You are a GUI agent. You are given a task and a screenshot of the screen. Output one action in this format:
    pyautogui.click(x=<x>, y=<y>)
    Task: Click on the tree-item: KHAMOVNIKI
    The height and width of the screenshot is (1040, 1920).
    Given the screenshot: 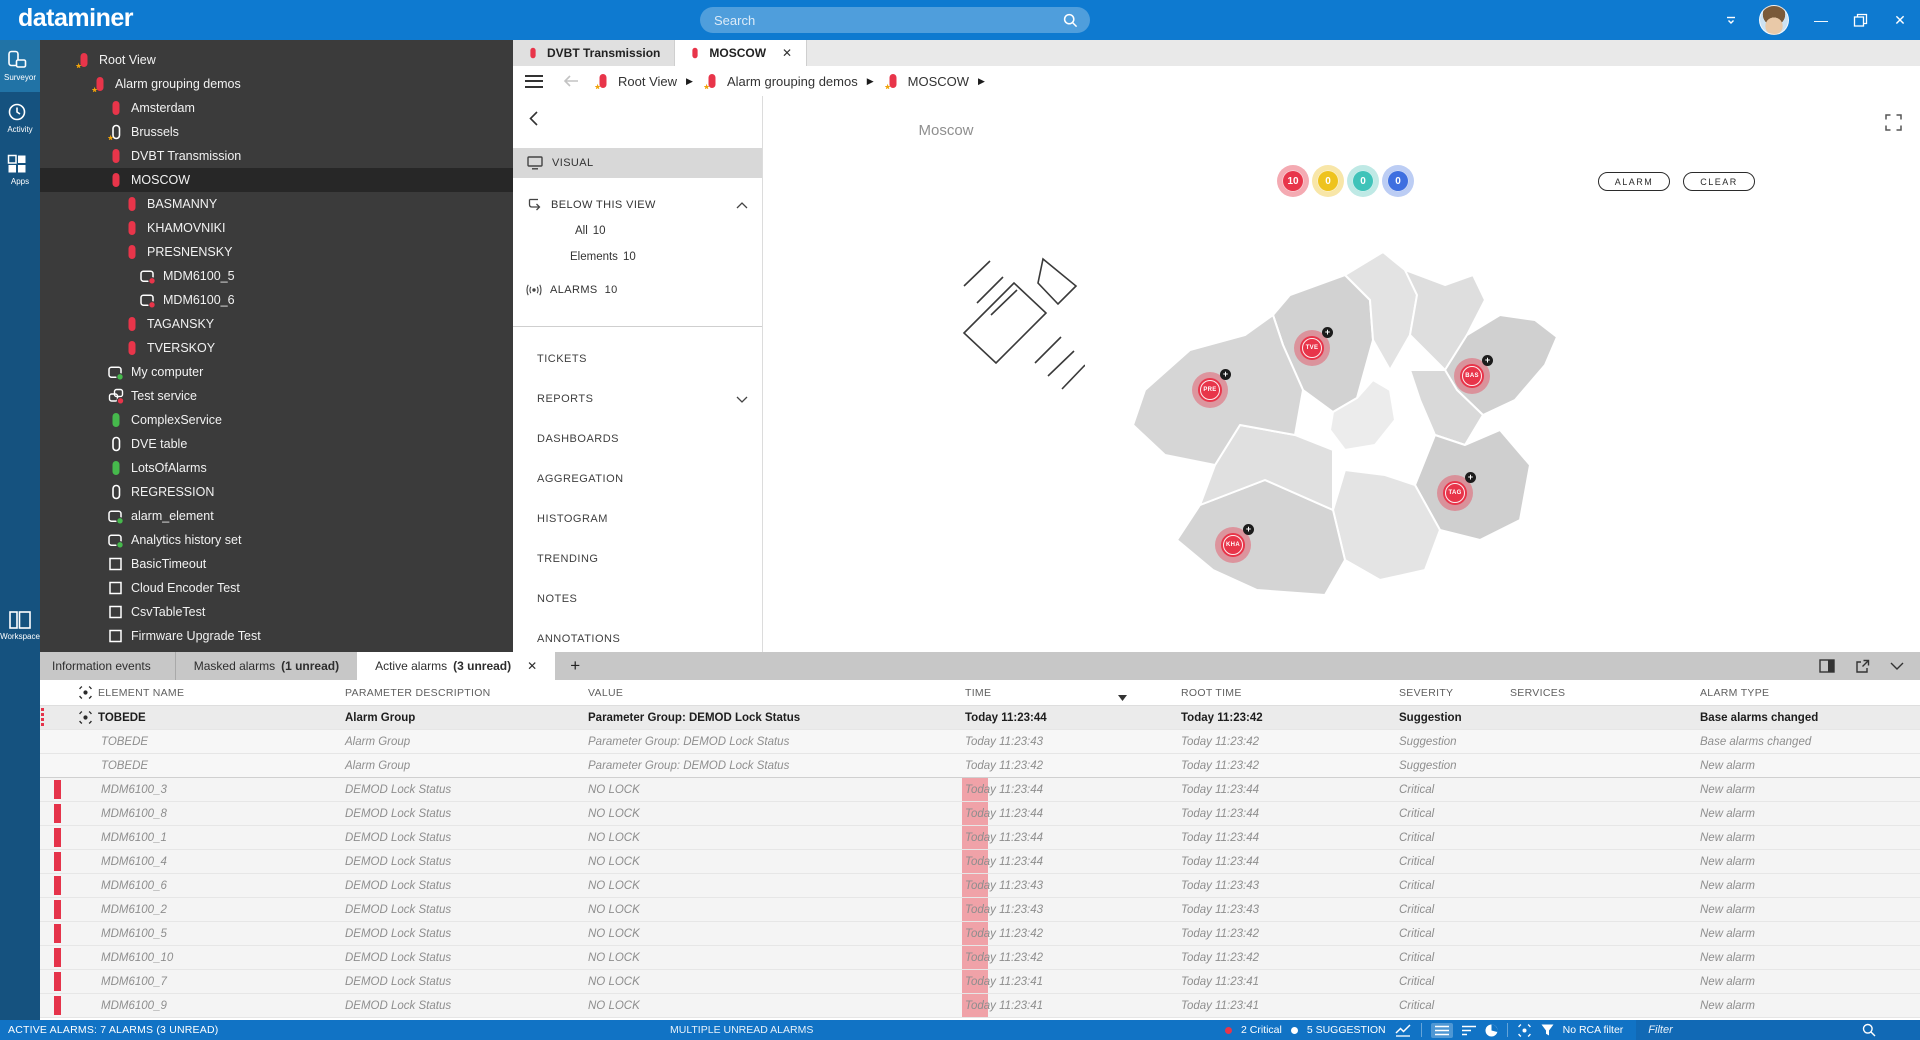 What is the action you would take?
    pyautogui.click(x=276, y=228)
    